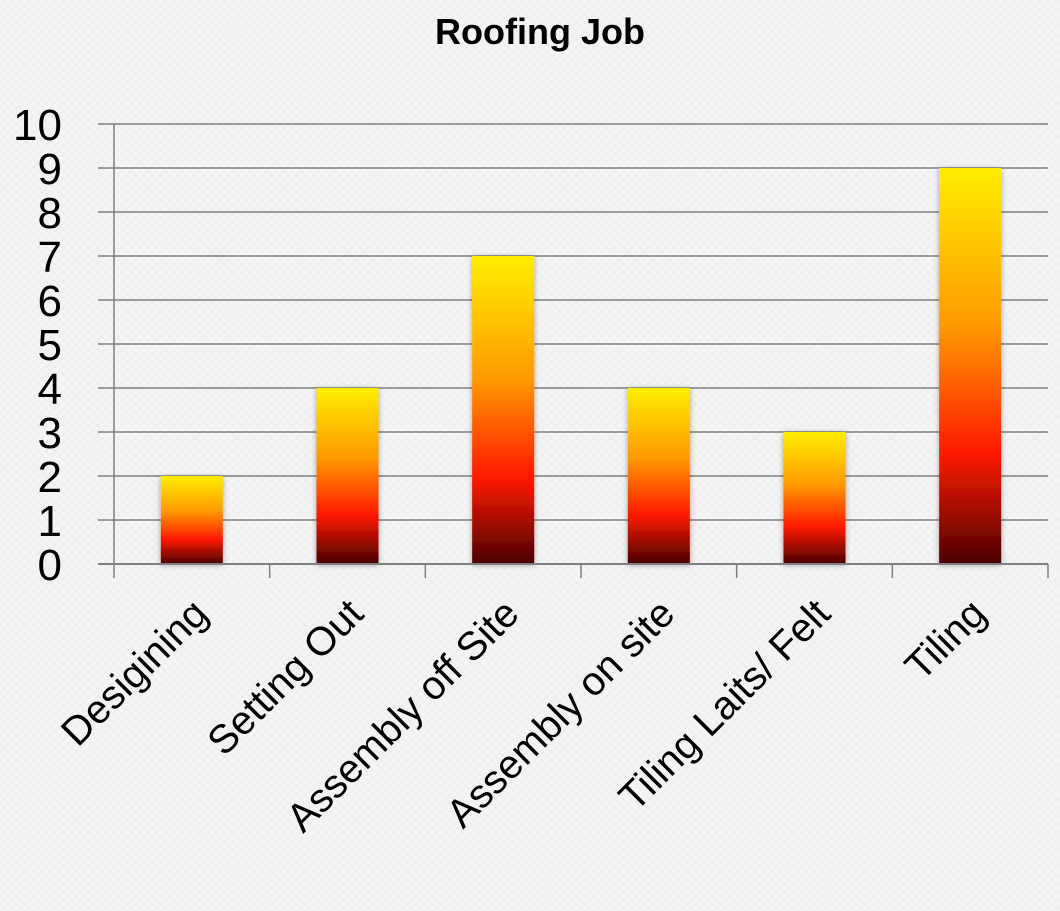 Image resolution: width=1060 pixels, height=911 pixels. I want to click on y-tick-label: 7, so click(50, 257).